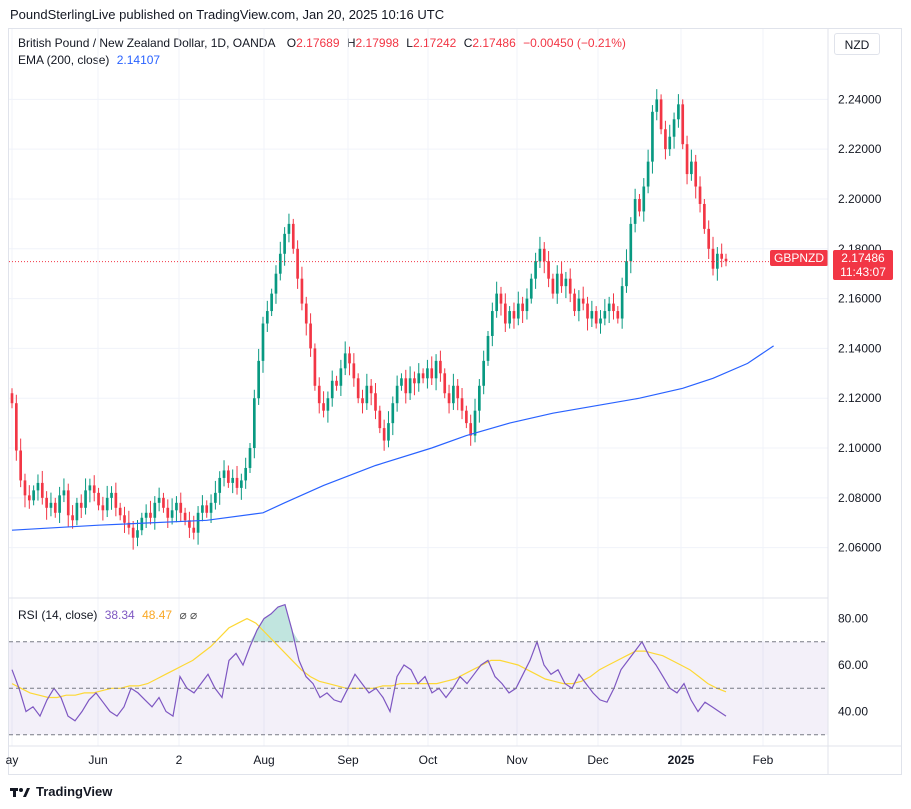 This screenshot has width=911, height=809. Describe the element at coordinates (58, 615) in the screenshot. I see `rsi-label: RSI (14, close)` at that location.